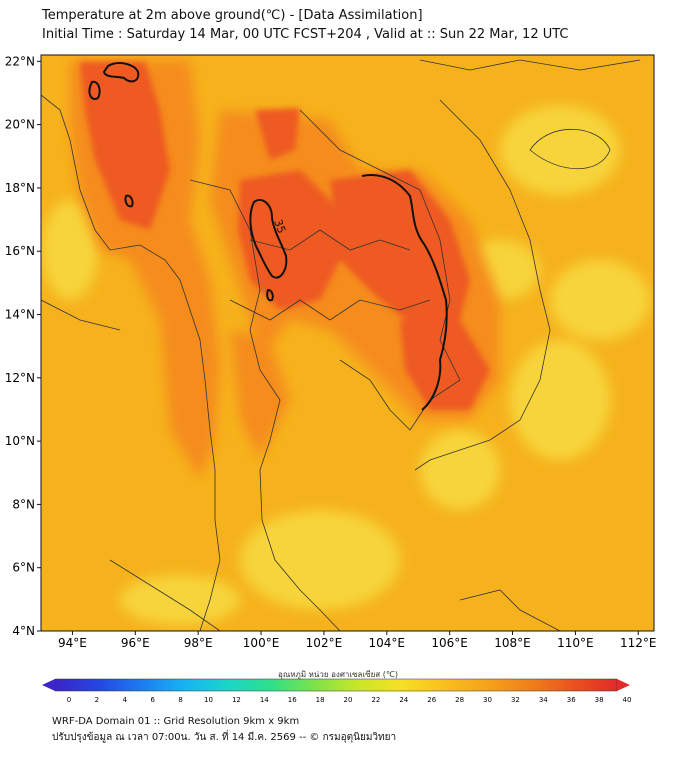 The height and width of the screenshot is (760, 676). Describe the element at coordinates (97, 700) in the screenshot. I see `colorbar-tick-label: 2` at that location.